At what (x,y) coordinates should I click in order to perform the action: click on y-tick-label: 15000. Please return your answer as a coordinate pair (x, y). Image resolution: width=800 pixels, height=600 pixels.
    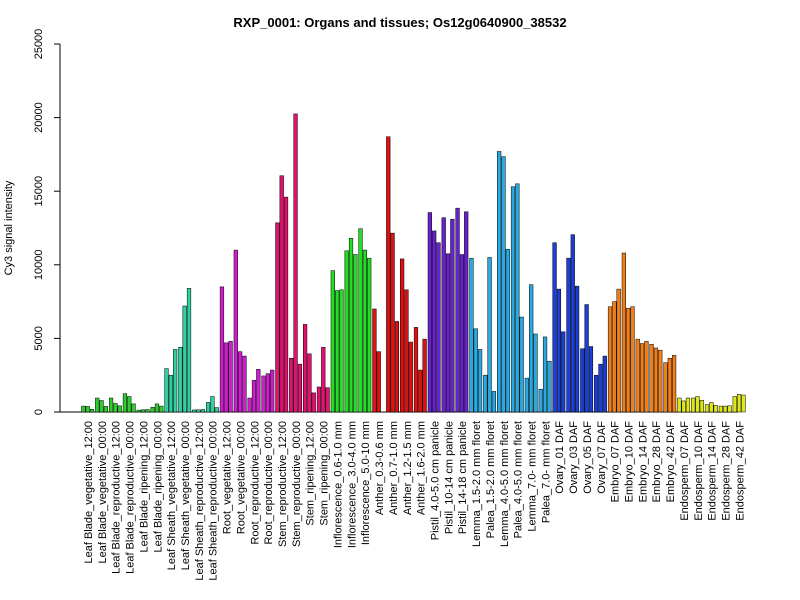
    Looking at the image, I should click on (39, 191).